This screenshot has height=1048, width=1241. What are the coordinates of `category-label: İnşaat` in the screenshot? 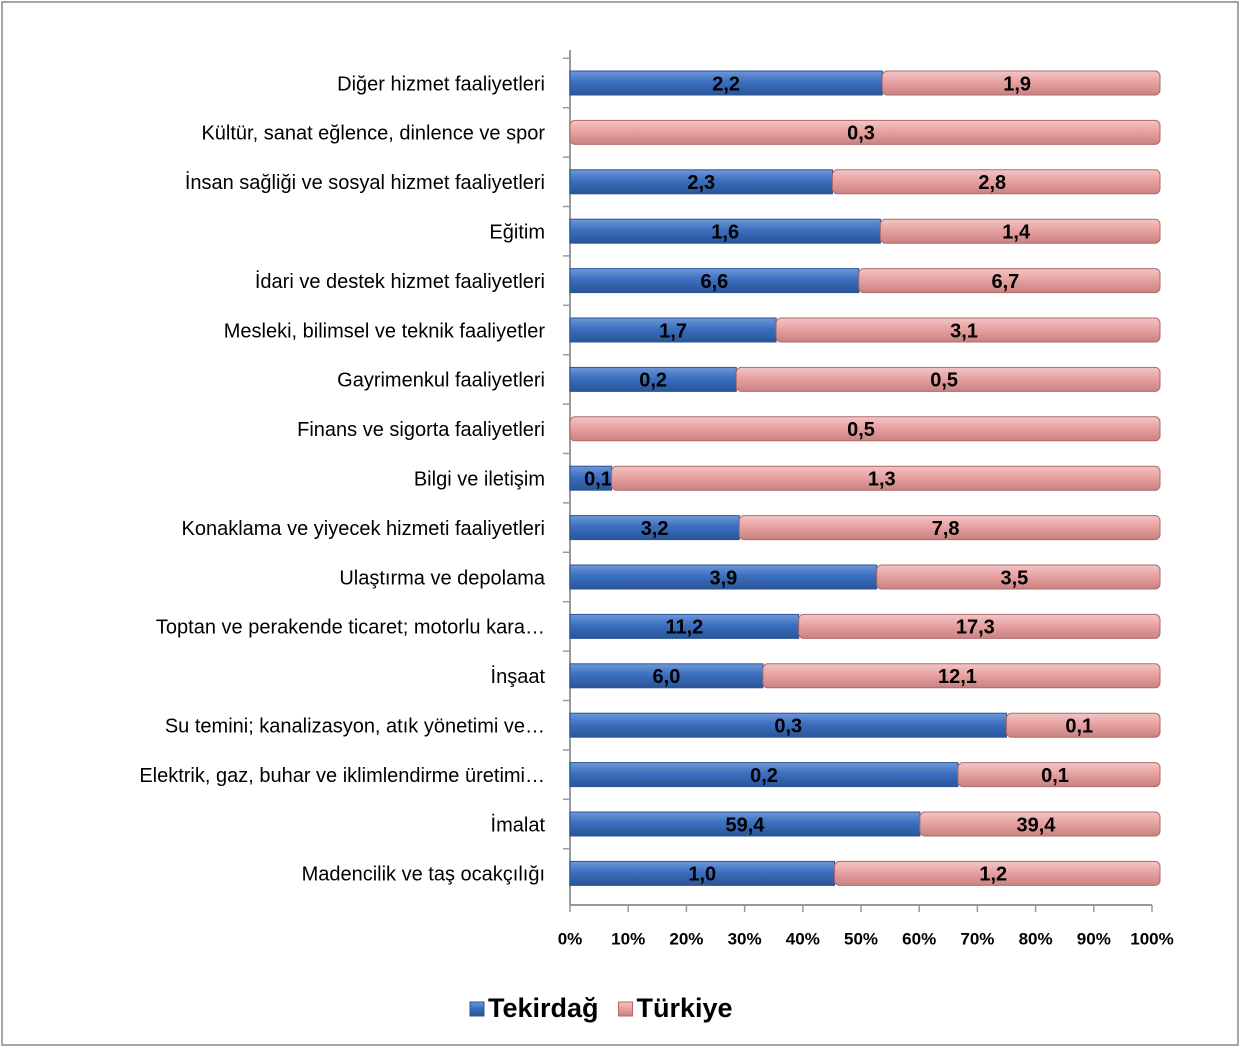 It's located at (518, 676).